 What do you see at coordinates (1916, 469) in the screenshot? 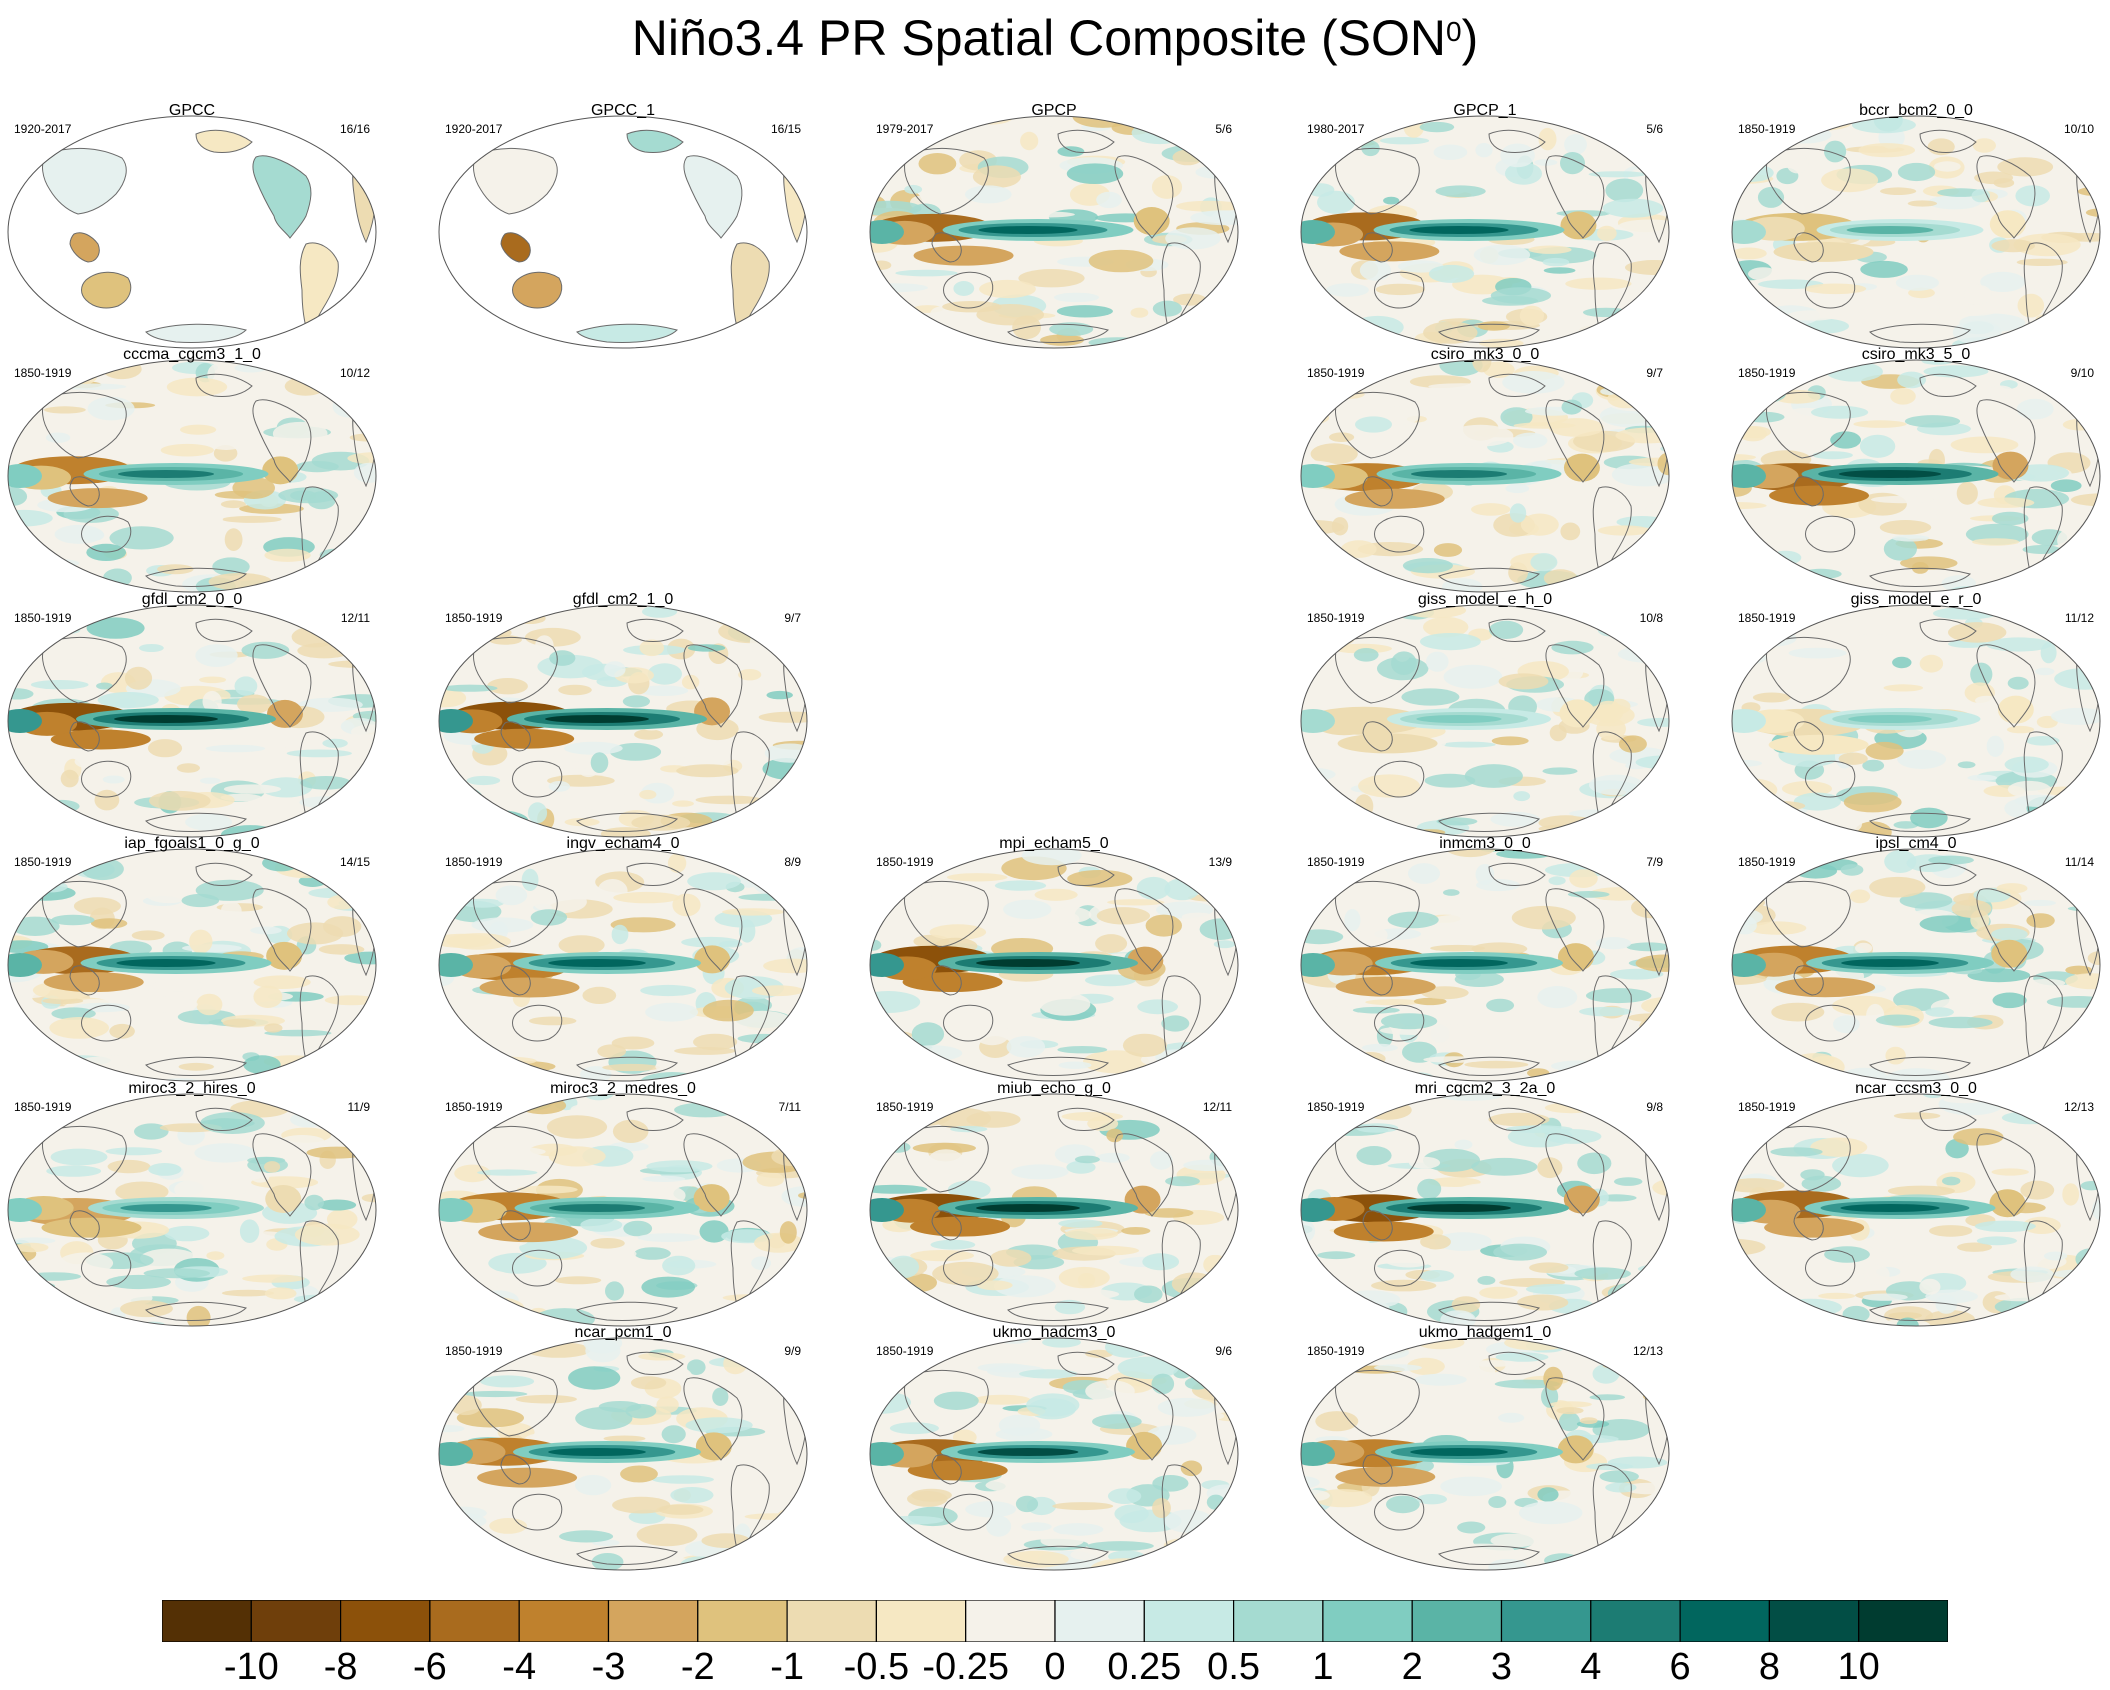
I see `map-panel: csiro_mk3_5_0 1850-1919 9/10` at bounding box center [1916, 469].